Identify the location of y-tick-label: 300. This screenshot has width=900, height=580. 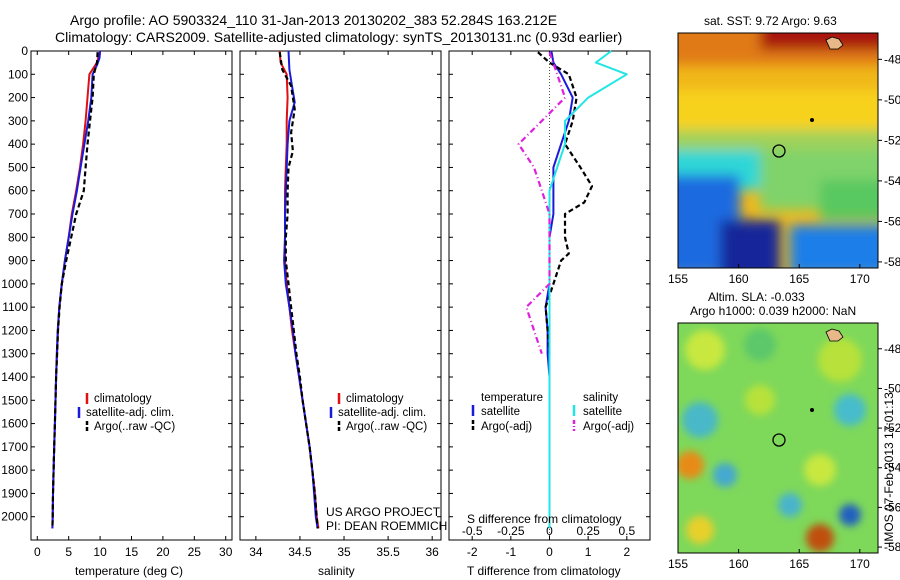
(18, 121).